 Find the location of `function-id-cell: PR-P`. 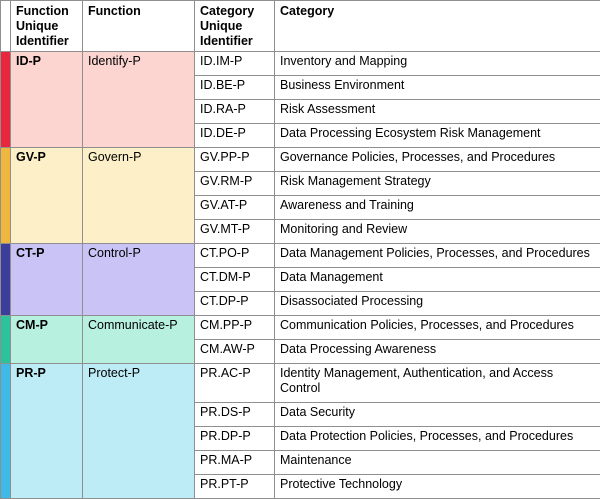

function-id-cell: PR-P is located at coordinates (47, 431).